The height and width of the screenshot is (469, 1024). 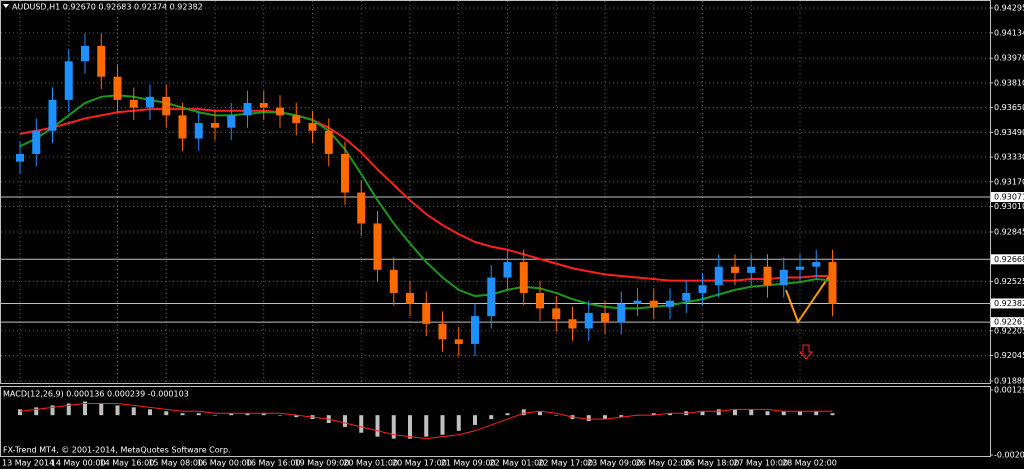 I want to click on x-tick-label: 16 May 16:00, so click(x=273, y=463).